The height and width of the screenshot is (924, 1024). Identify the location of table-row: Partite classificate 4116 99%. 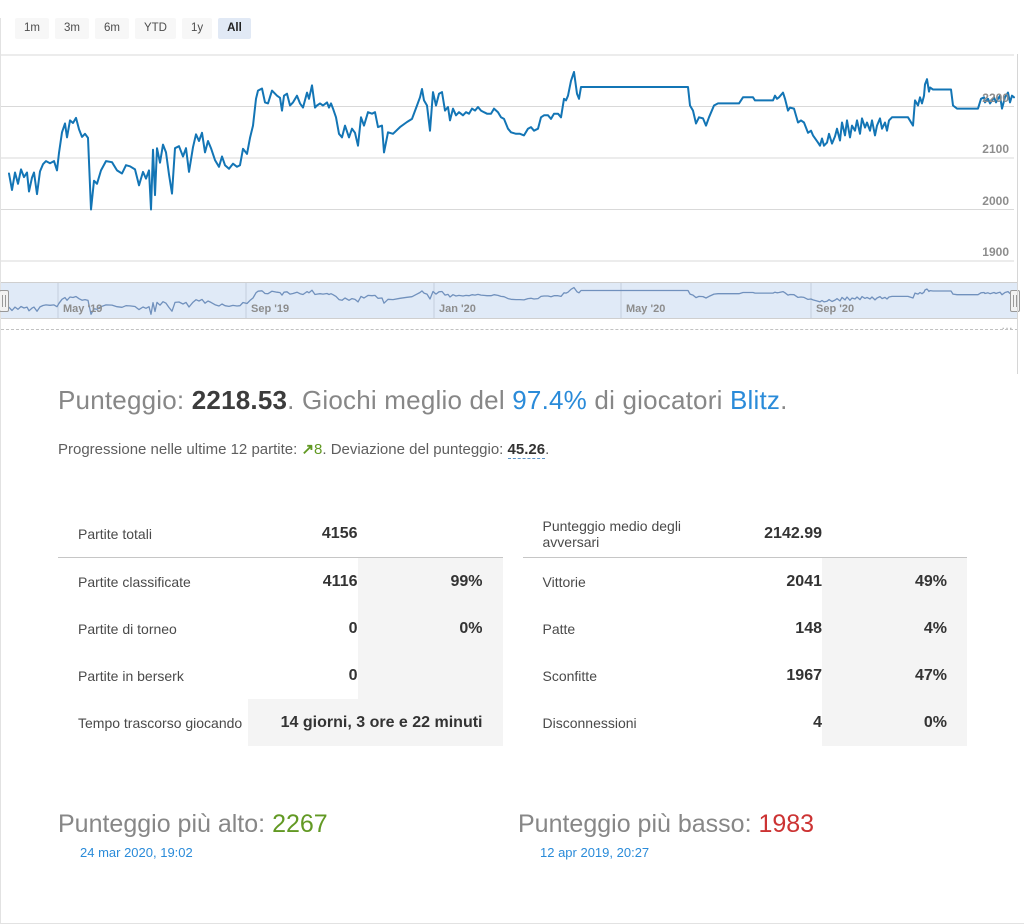
(280, 581).